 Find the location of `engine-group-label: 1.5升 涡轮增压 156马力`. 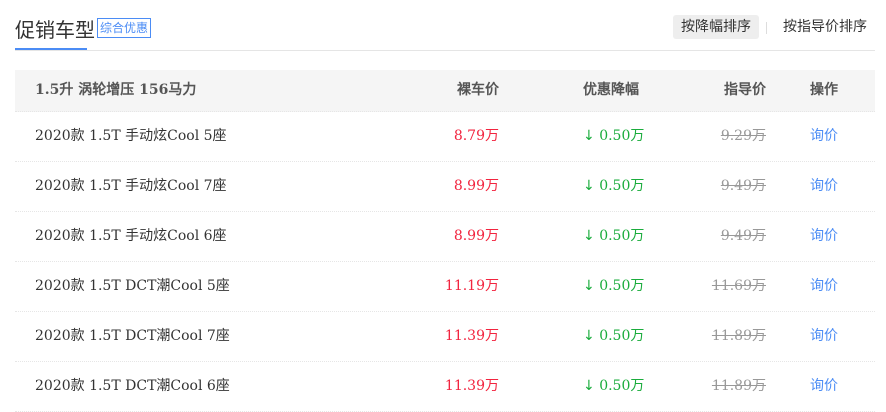

engine-group-label: 1.5升 涡轮增压 156马力 is located at coordinates (116, 90).